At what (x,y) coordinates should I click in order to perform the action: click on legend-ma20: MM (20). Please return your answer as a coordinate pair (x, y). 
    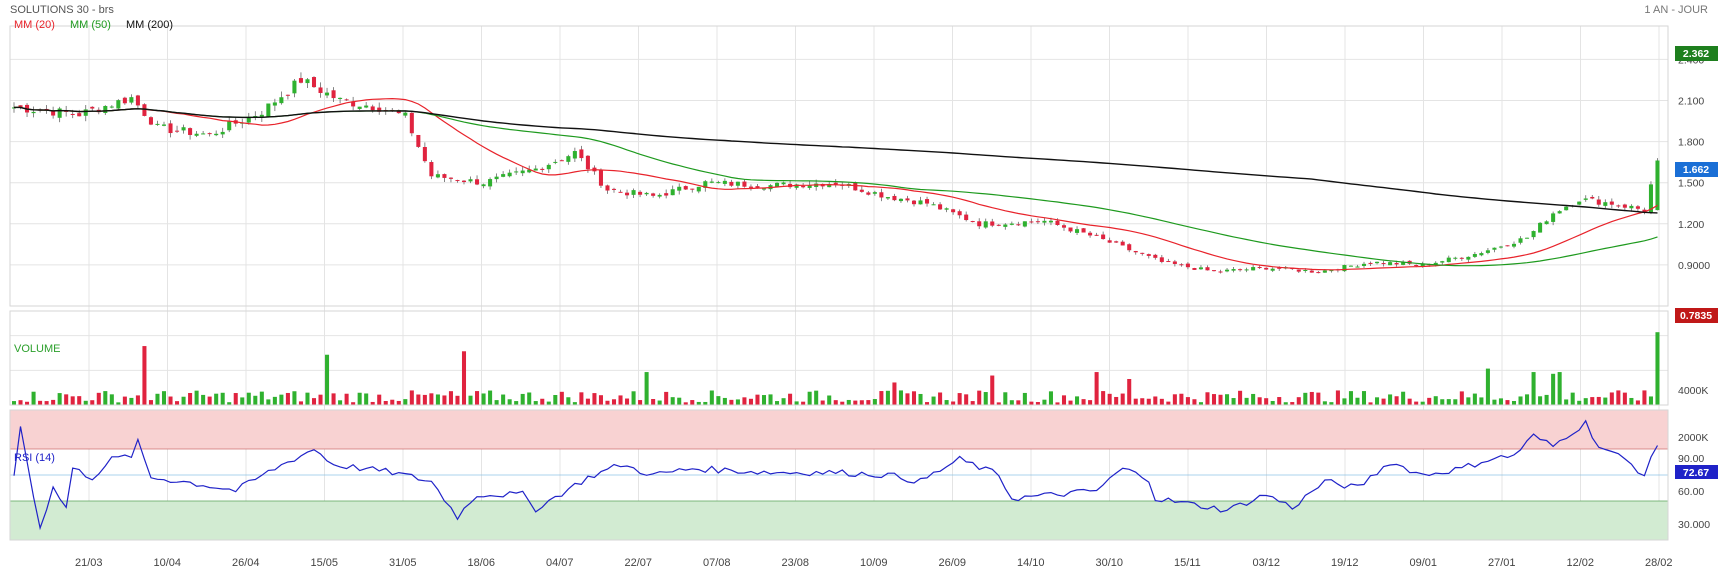
    Looking at the image, I should click on (34, 25).